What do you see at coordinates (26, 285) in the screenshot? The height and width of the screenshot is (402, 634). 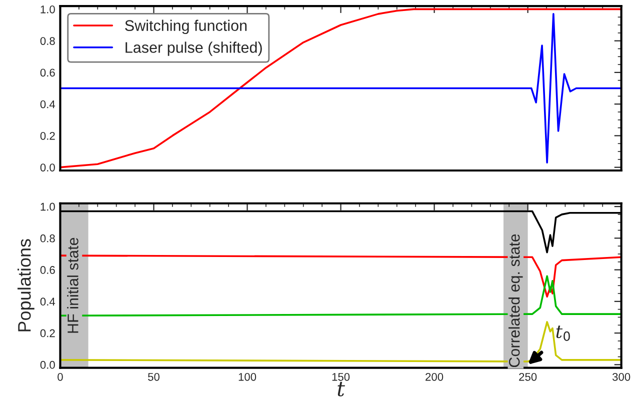 I see `y-axis-title: Populations` at bounding box center [26, 285].